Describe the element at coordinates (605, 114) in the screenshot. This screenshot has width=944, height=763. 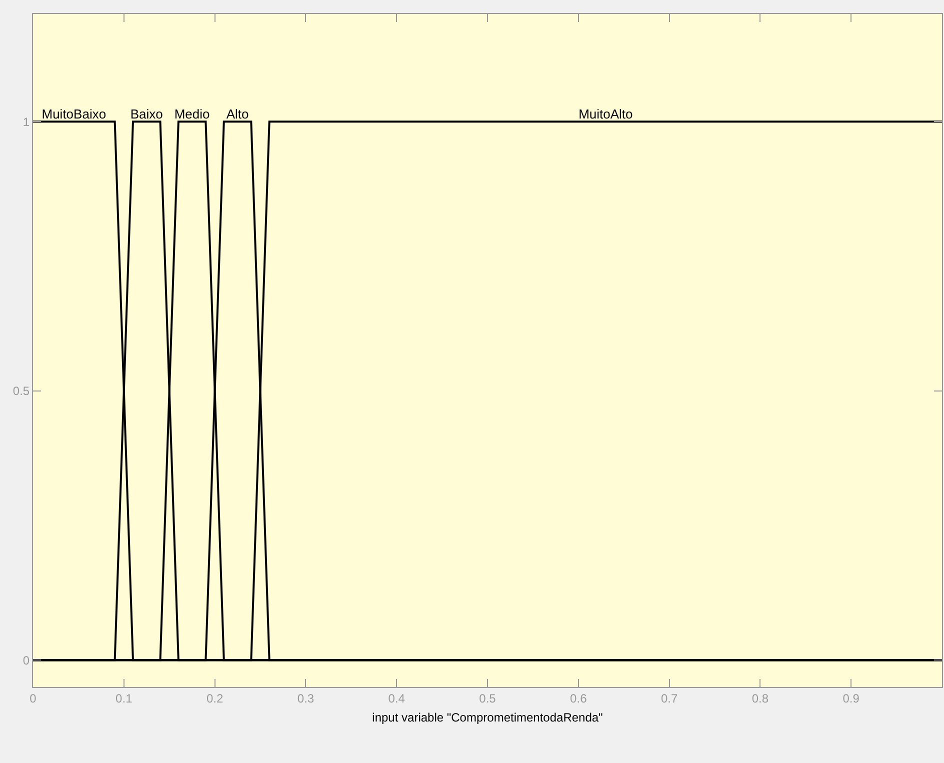
I see `series-label: MuitoAlto` at that location.